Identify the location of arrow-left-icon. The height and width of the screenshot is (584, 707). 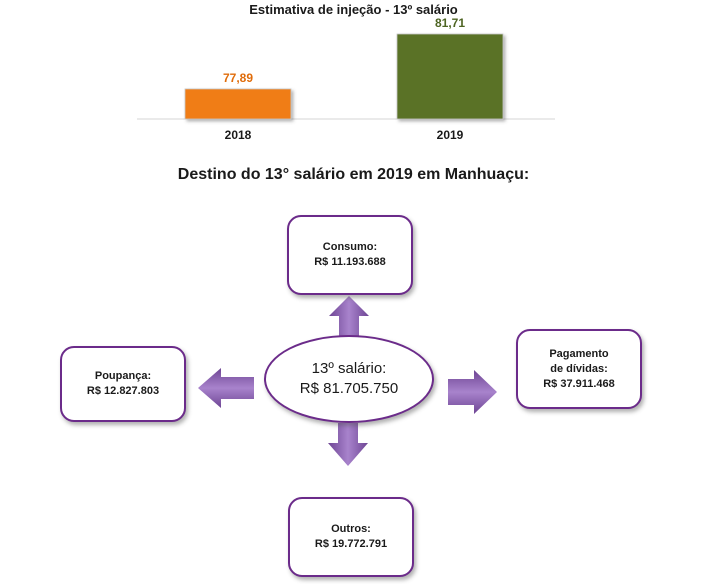
(226, 388).